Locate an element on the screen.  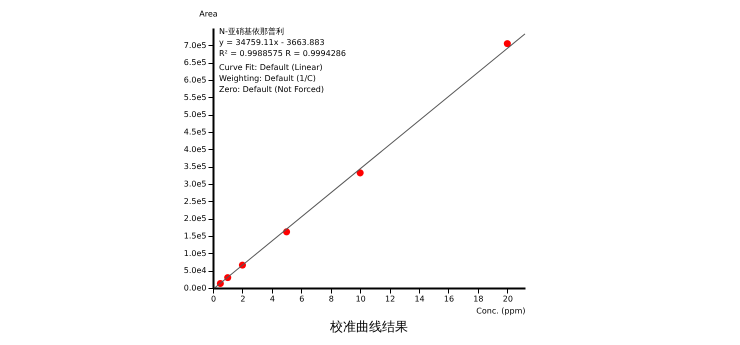
y-tick-label: 6.0e5 is located at coordinates (195, 80).